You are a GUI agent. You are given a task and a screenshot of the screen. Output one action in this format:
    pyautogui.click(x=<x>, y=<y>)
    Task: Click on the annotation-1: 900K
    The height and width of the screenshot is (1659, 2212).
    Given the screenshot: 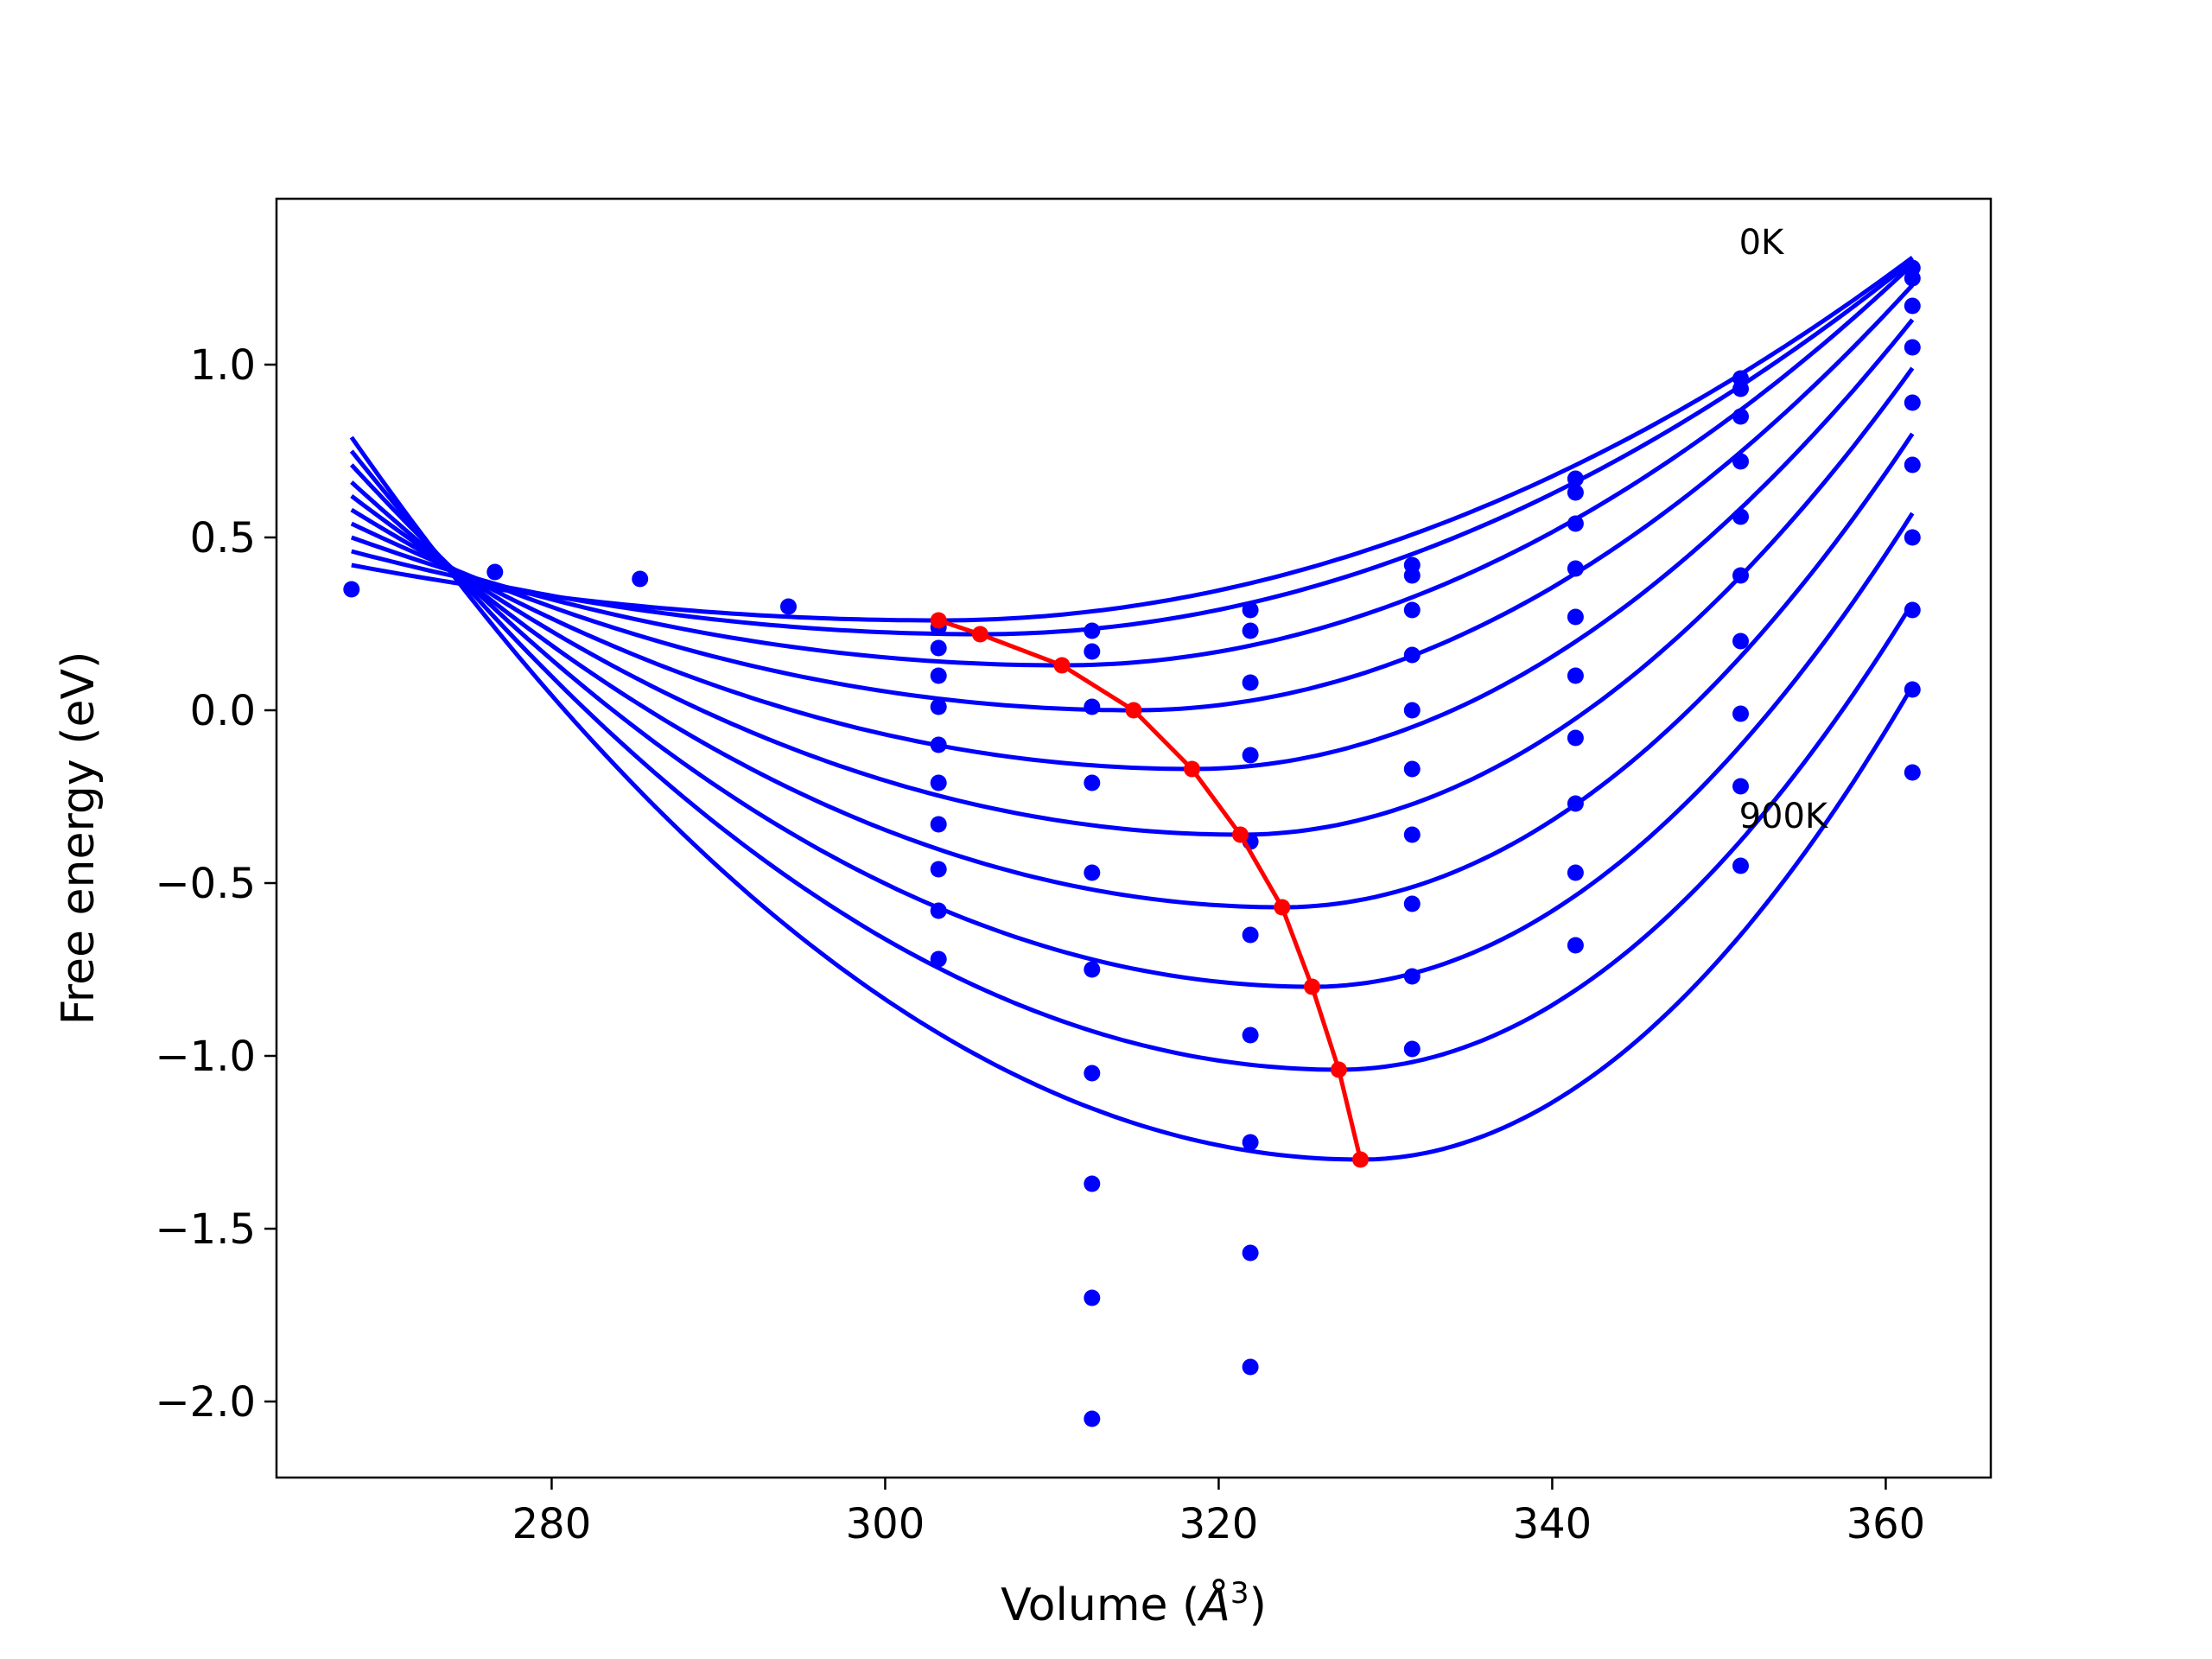 What is the action you would take?
    pyautogui.click(x=1784, y=816)
    